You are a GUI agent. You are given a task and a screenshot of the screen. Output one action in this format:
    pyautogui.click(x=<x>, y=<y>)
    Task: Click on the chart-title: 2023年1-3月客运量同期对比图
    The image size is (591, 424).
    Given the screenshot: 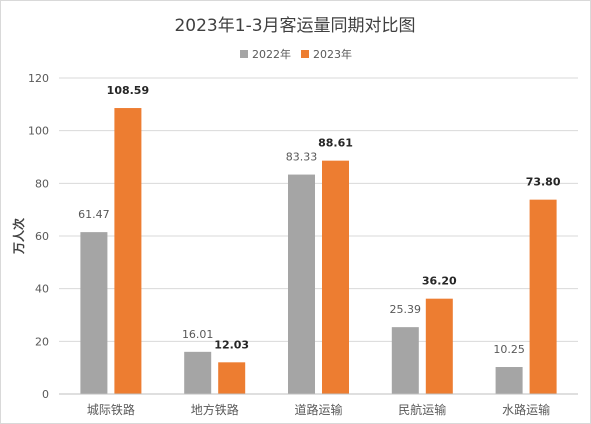 What is the action you would take?
    pyautogui.click(x=294, y=26)
    